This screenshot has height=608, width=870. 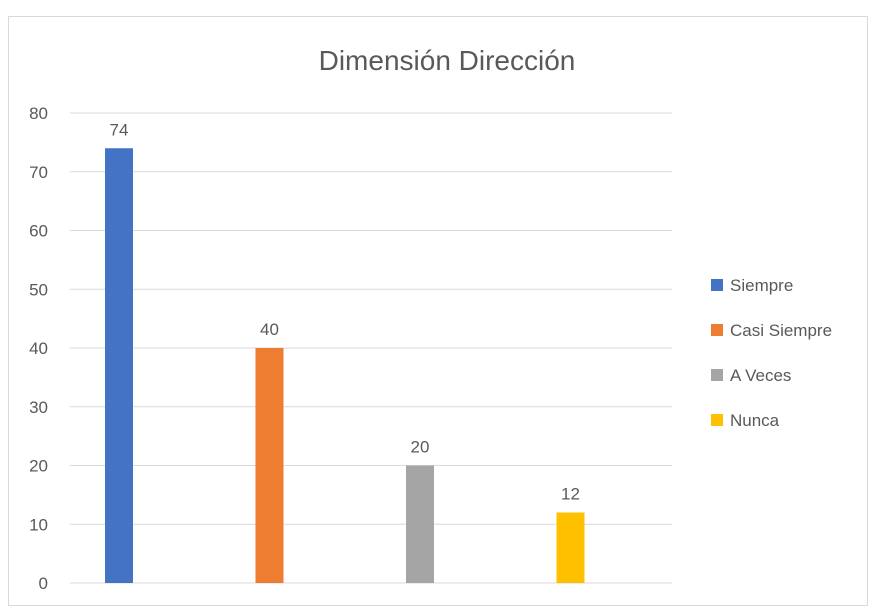 I want to click on legend: Siempre Casi Siempre A Veces Nunca, so click(x=771, y=353).